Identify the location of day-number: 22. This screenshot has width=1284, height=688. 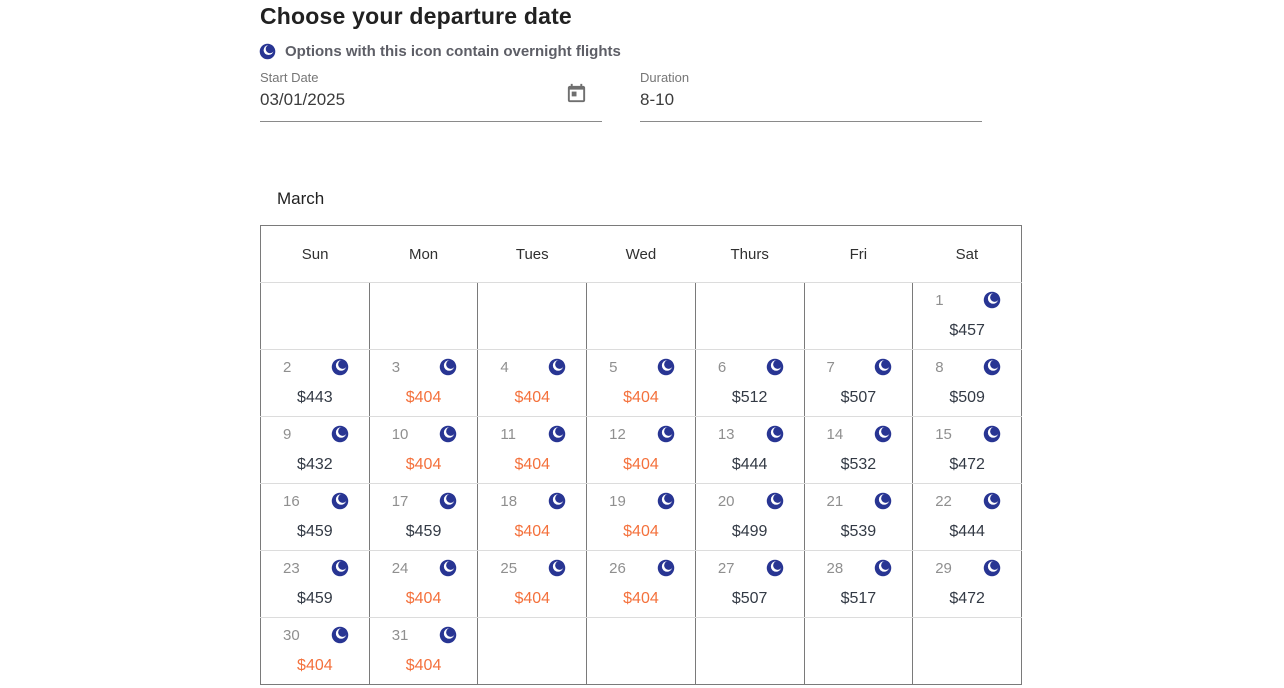
(943, 501).